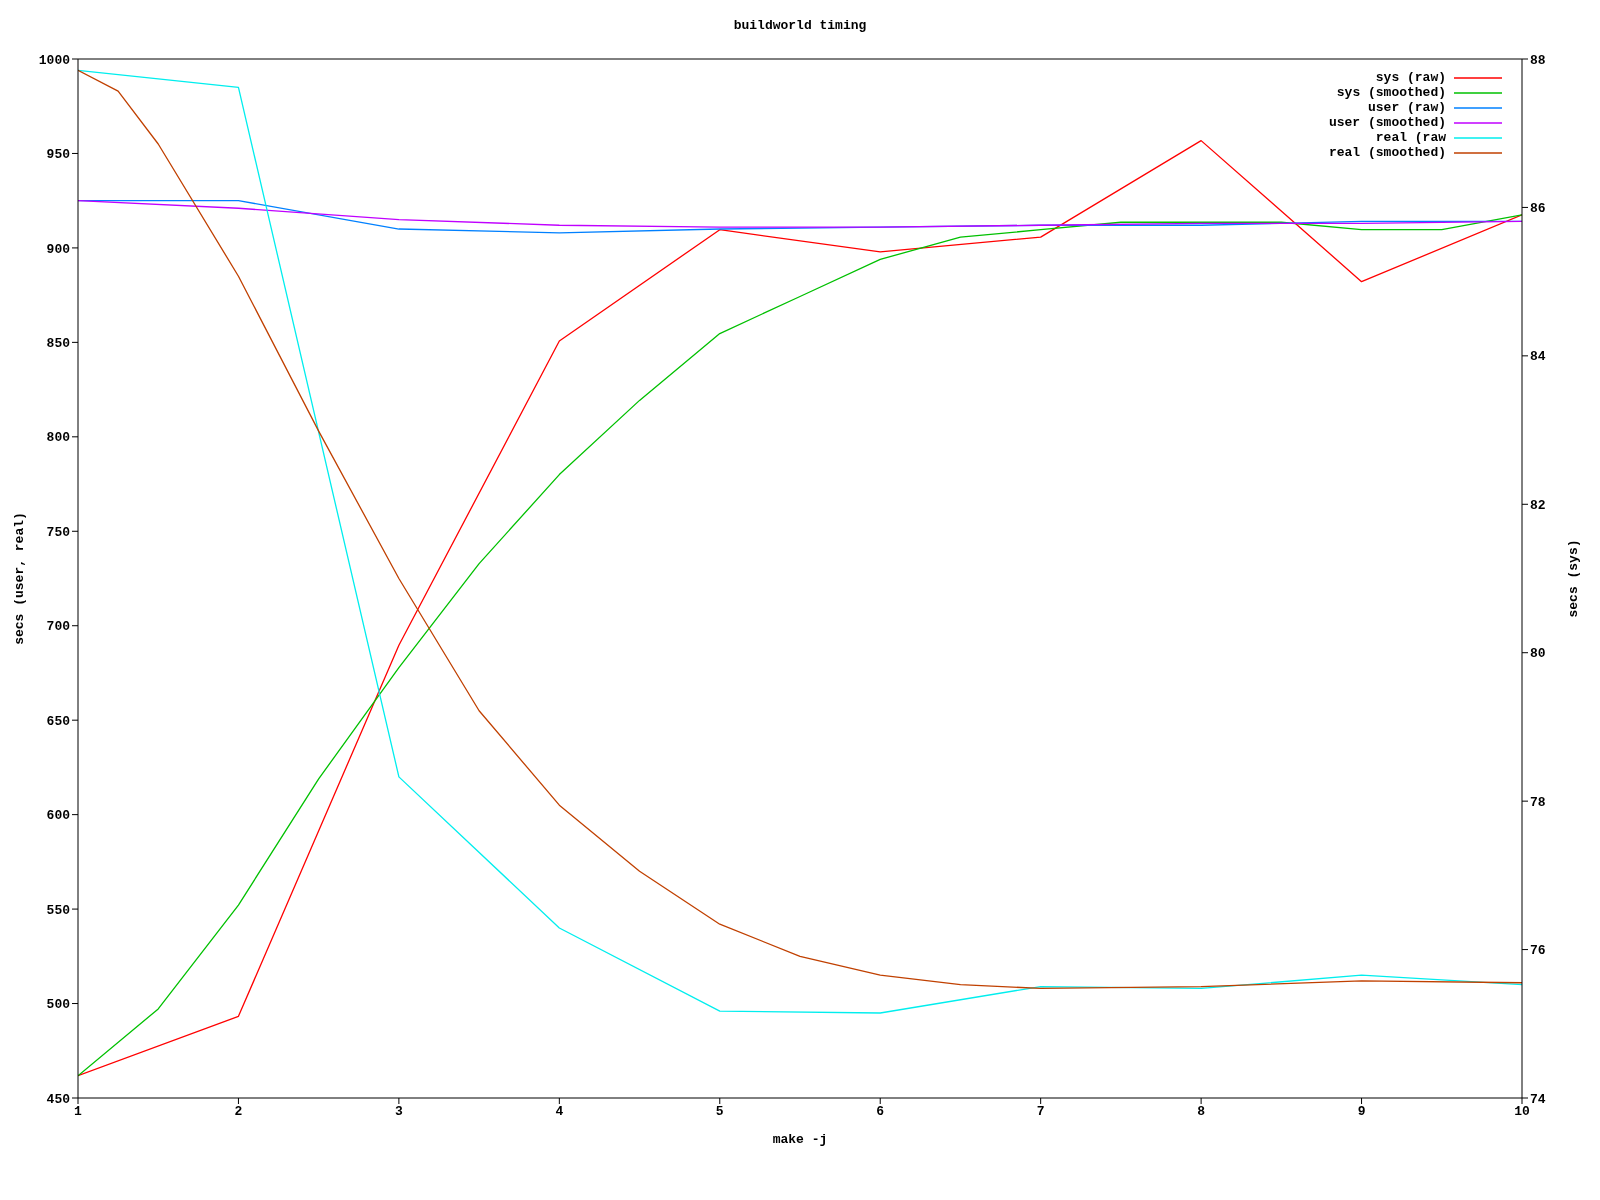  Describe the element at coordinates (1410, 137) in the screenshot. I see `legend-label: real (raw` at that location.